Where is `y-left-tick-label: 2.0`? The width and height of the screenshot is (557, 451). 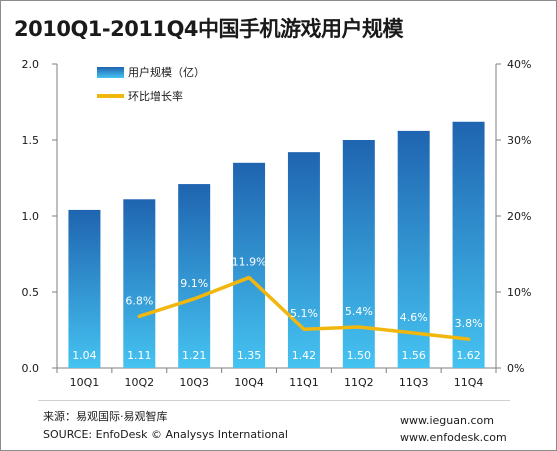
y-left-tick-label: 2.0 is located at coordinates (31, 64).